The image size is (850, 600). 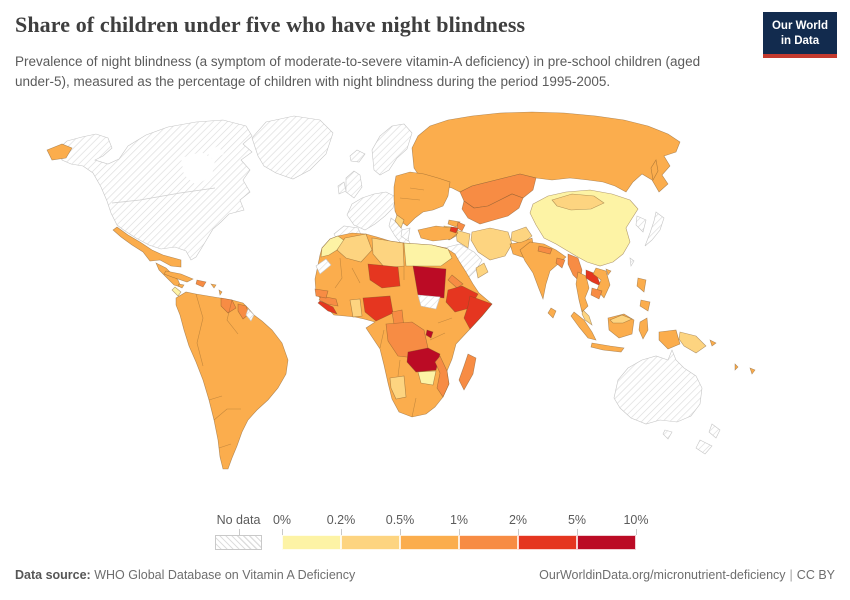 What do you see at coordinates (422, 199) in the screenshot?
I see `region-eastern-europe` at bounding box center [422, 199].